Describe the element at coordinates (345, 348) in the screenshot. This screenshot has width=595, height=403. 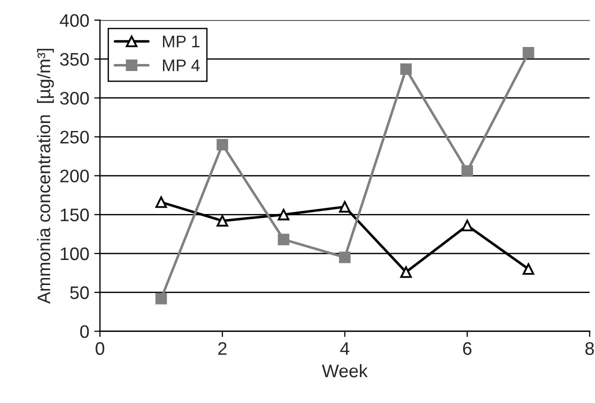
I see `x-tick-label: 4` at that location.